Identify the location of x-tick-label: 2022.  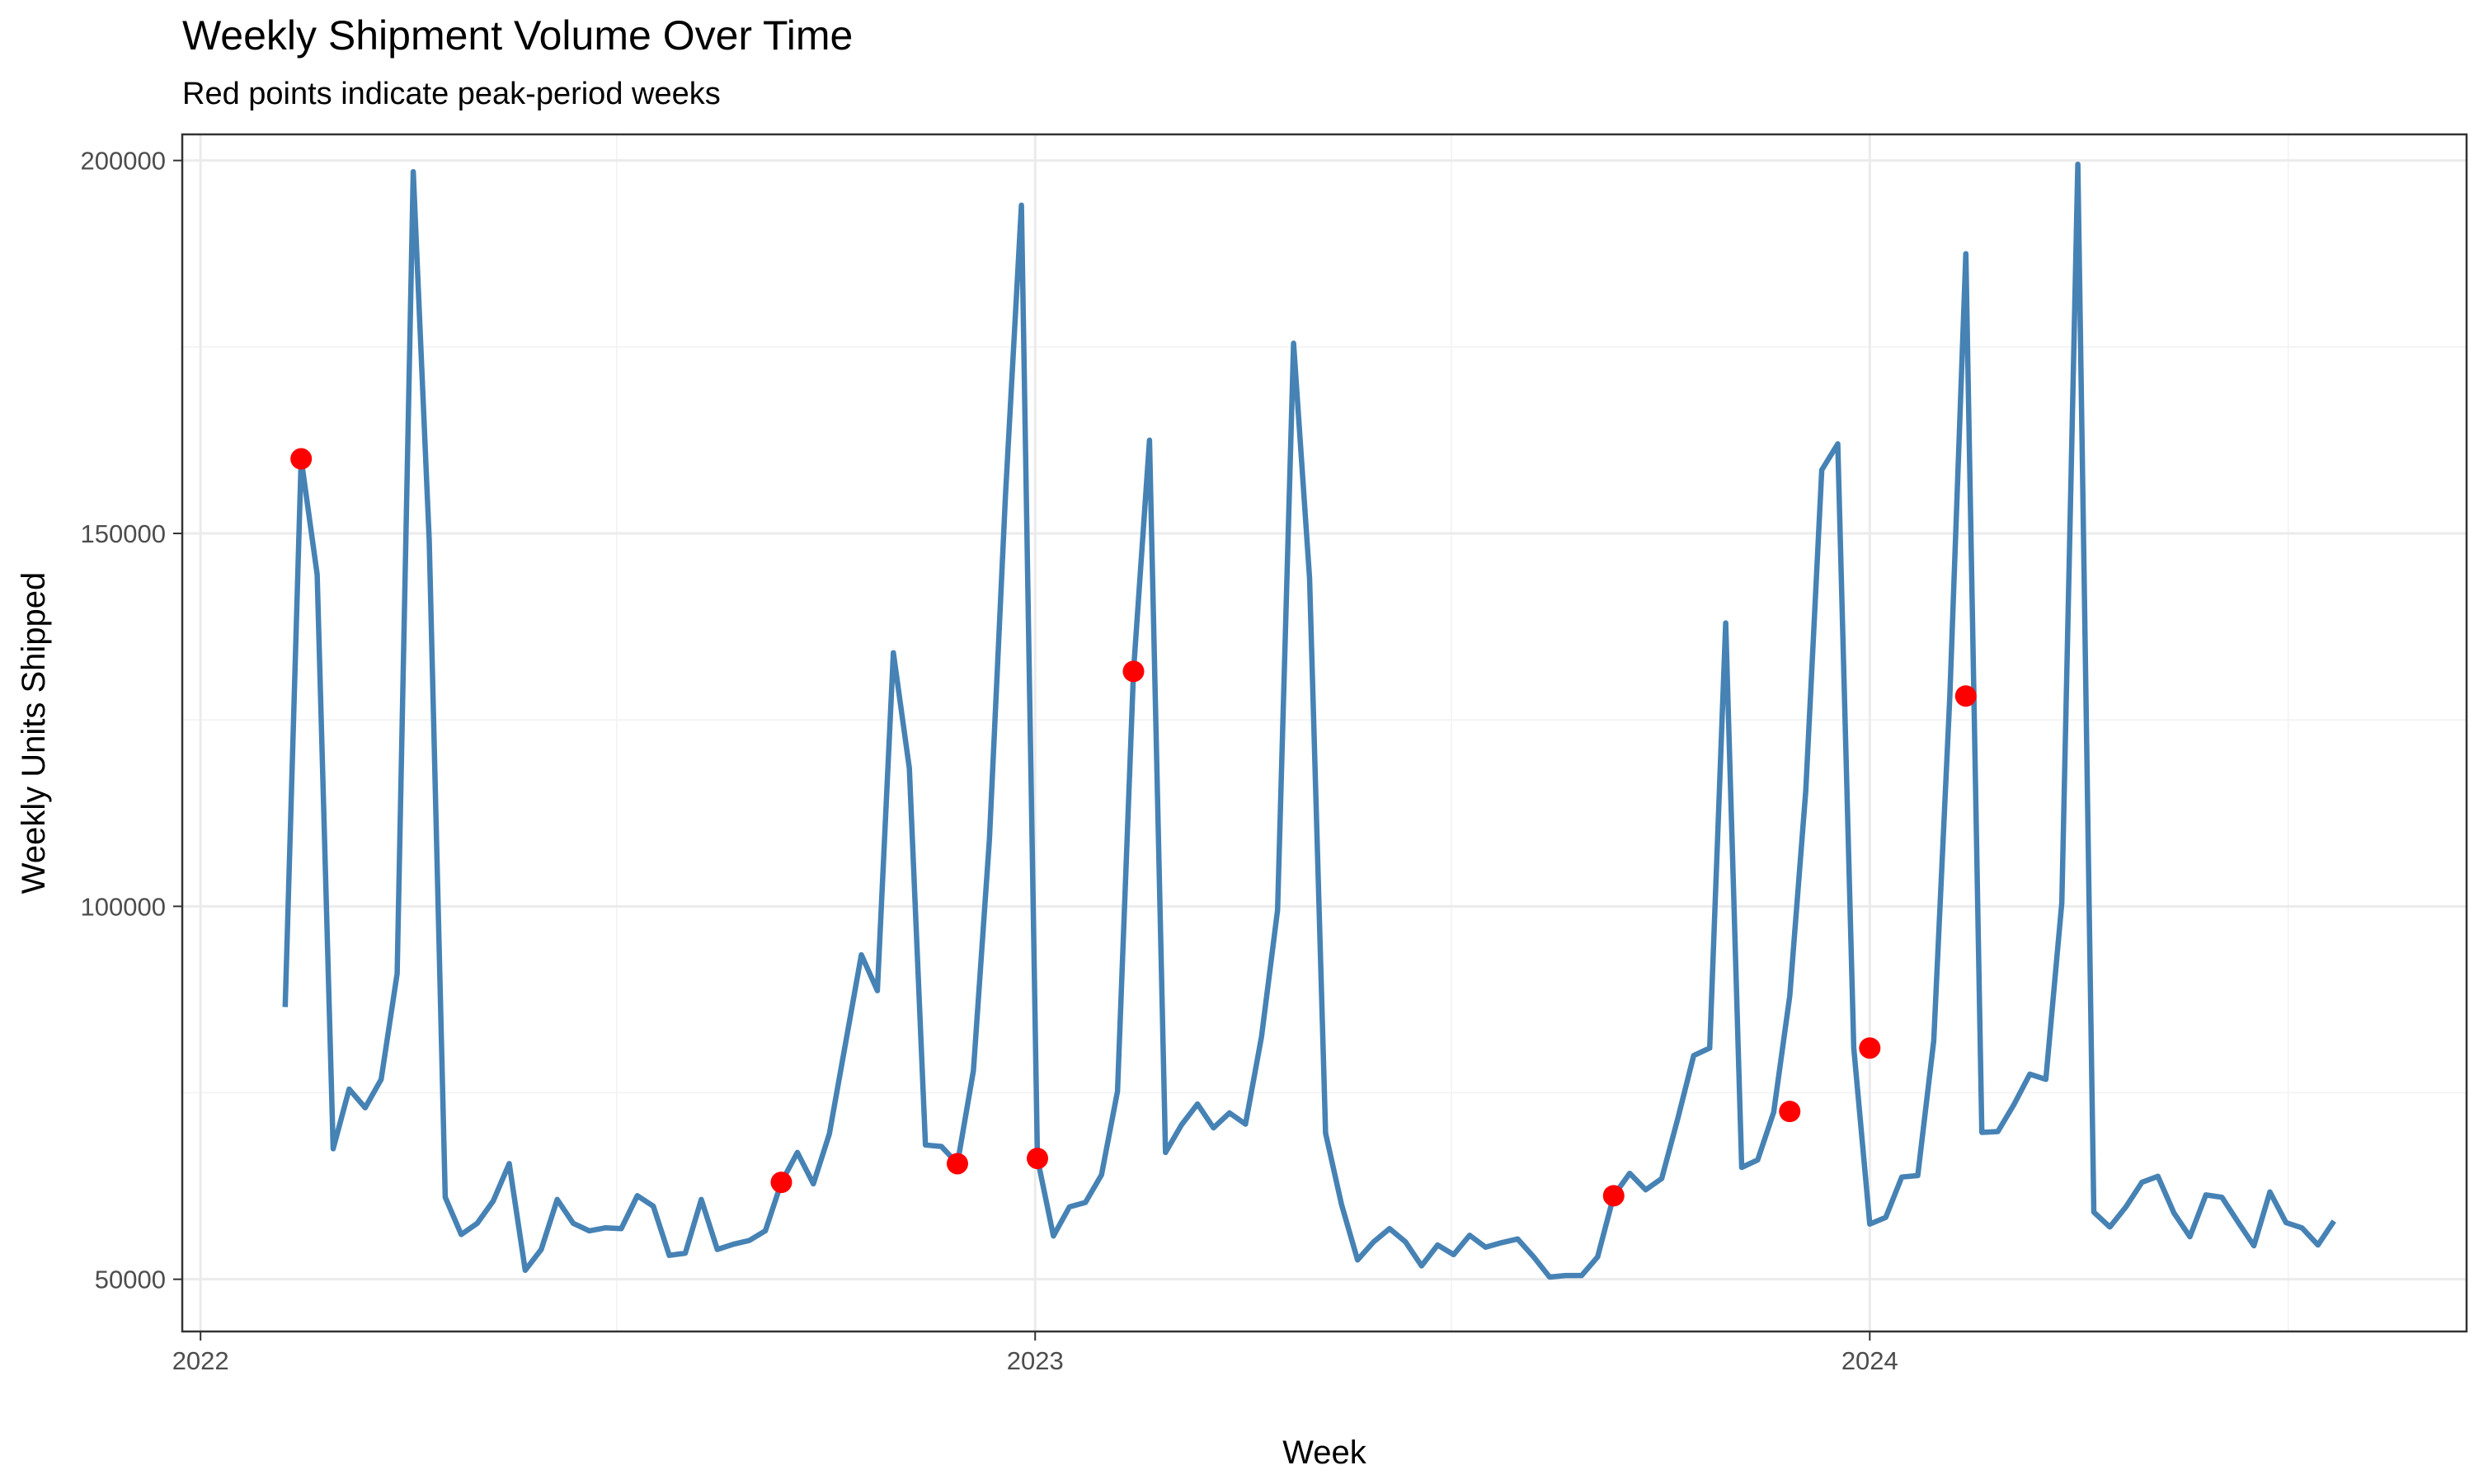
(200, 1360).